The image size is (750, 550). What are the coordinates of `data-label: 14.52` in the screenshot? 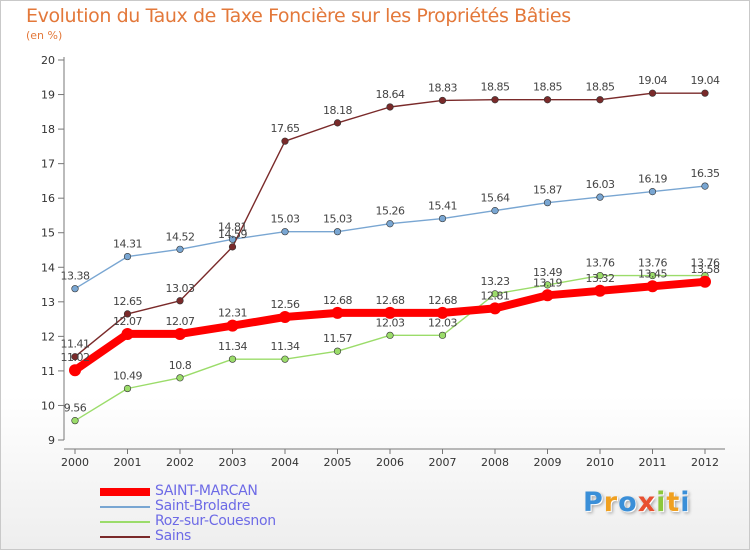 It's located at (180, 236).